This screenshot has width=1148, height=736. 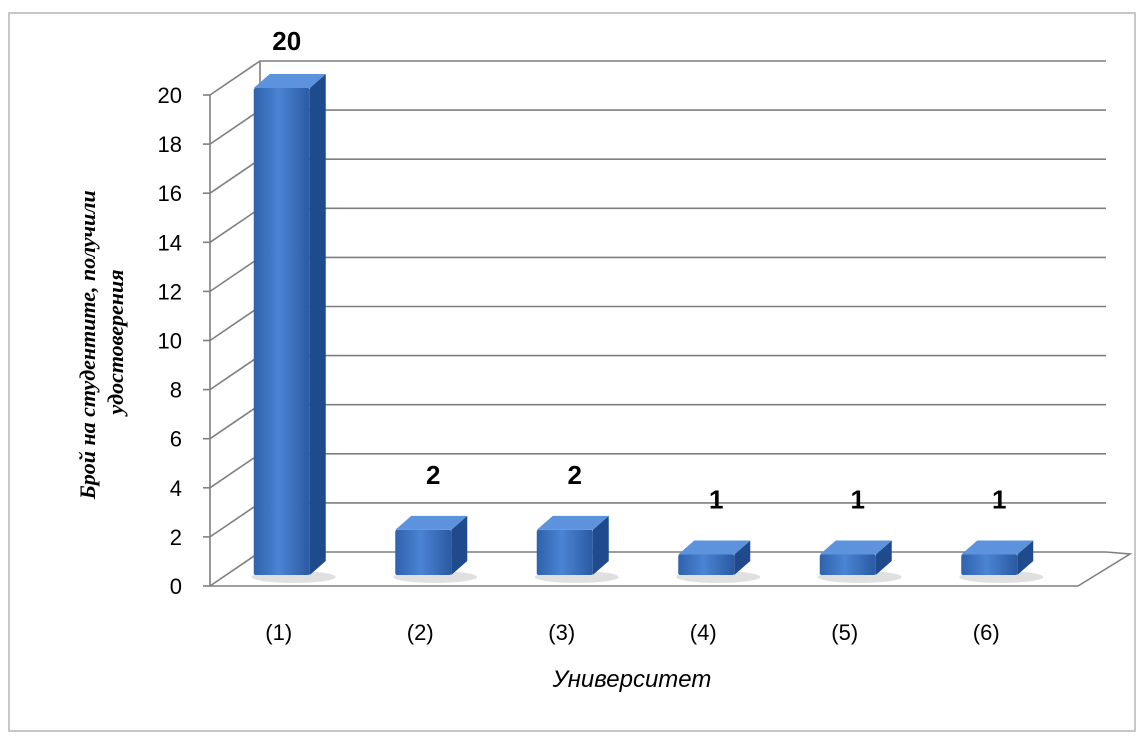 What do you see at coordinates (170, 144) in the screenshot?
I see `y-tick-label: 18` at bounding box center [170, 144].